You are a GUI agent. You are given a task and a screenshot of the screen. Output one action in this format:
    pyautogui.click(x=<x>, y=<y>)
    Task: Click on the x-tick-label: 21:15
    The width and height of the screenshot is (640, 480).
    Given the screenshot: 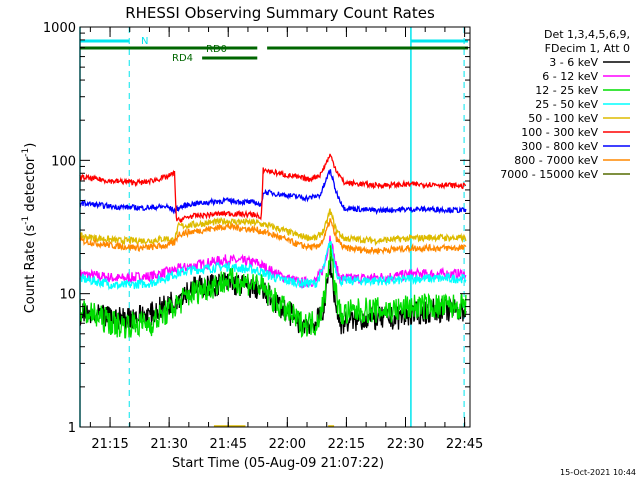 What is the action you would take?
    pyautogui.click(x=109, y=444)
    